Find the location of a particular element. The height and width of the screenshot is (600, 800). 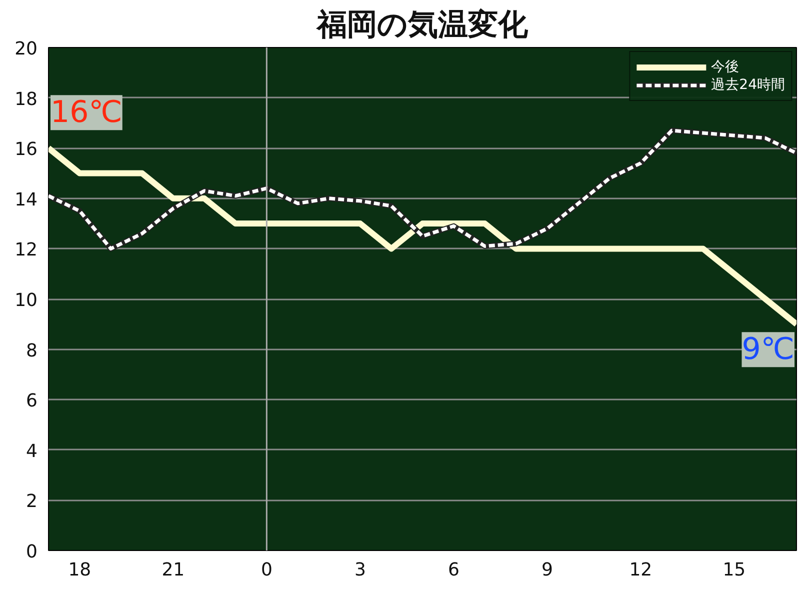

y-tick-label: 0 is located at coordinates (32, 552).